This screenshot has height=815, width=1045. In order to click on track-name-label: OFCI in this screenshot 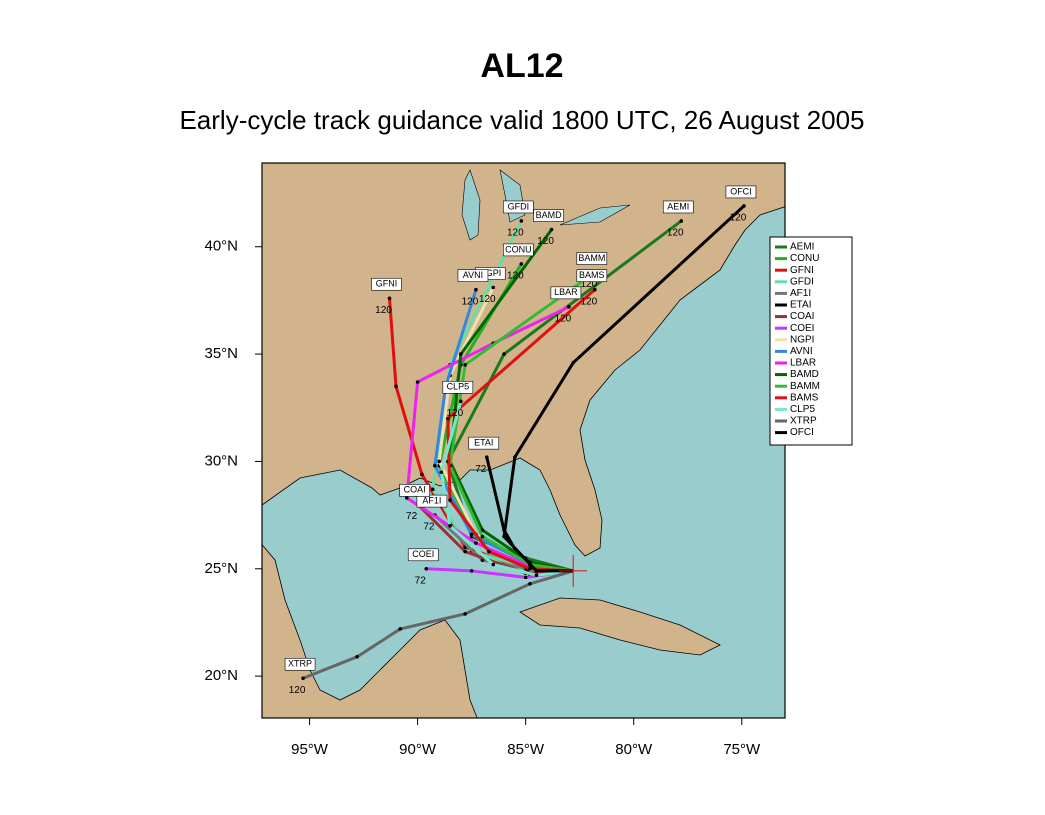, I will do `click(741, 191)`.